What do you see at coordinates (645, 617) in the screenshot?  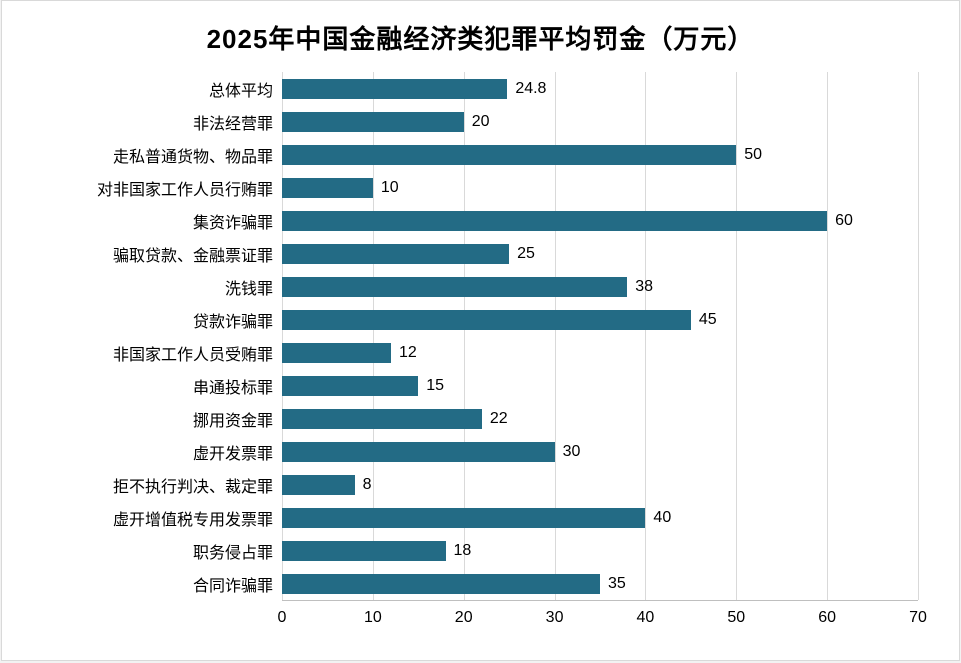 I see `x-tick-label: 40` at bounding box center [645, 617].